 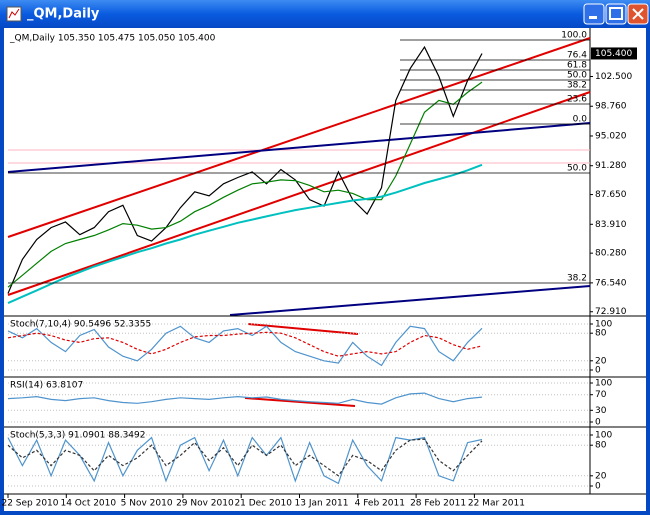 I want to click on app-icon-line, so click(x=14, y=13).